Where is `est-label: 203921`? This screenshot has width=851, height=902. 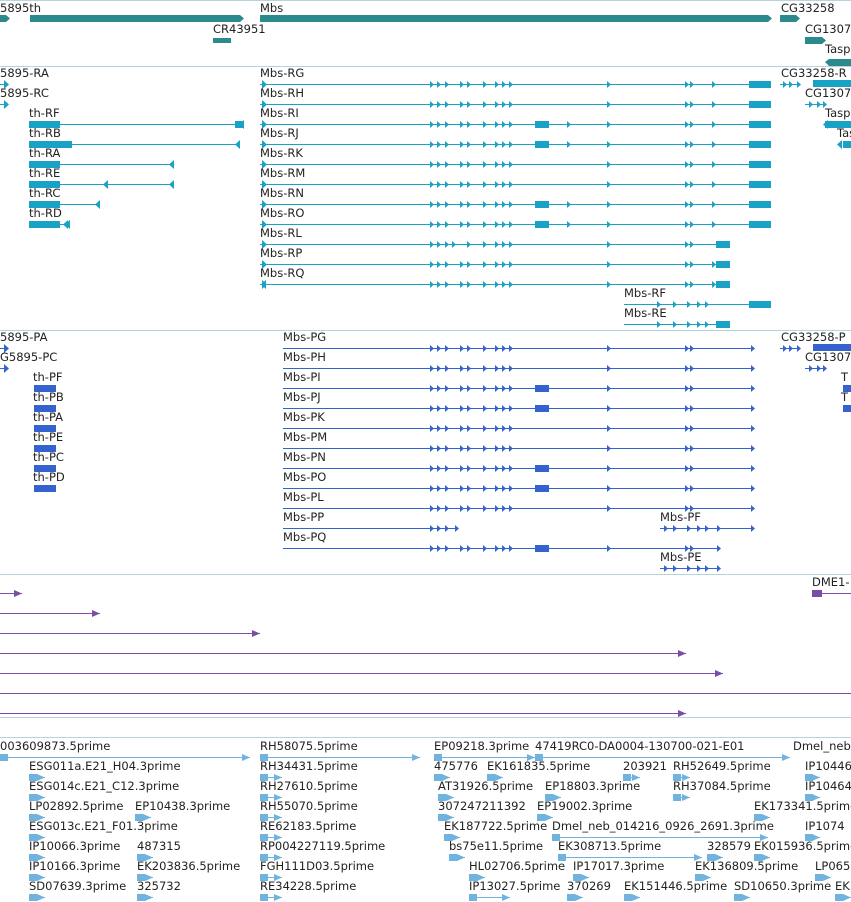
est-label: 203921 is located at coordinates (645, 766).